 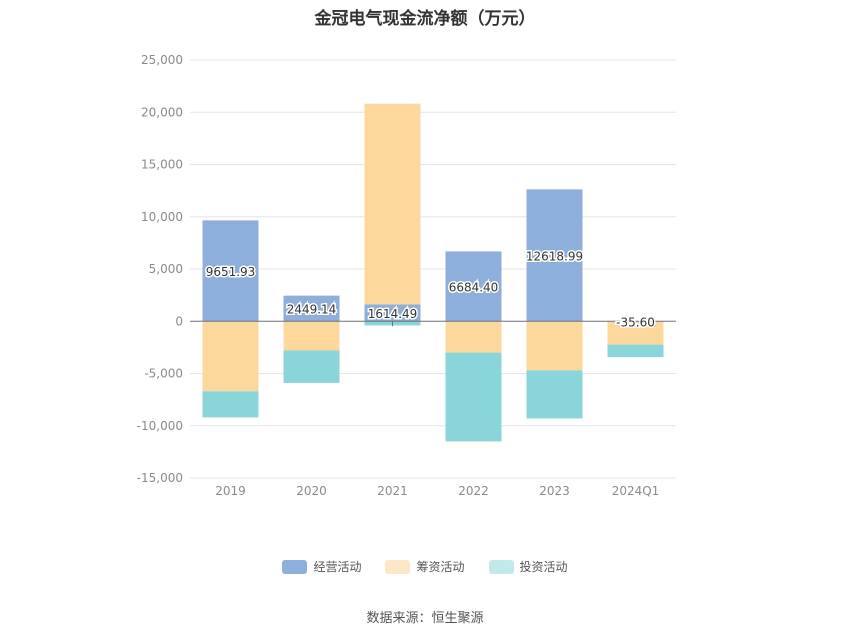 What do you see at coordinates (162, 217) in the screenshot?
I see `y-tick-label: 10,000` at bounding box center [162, 217].